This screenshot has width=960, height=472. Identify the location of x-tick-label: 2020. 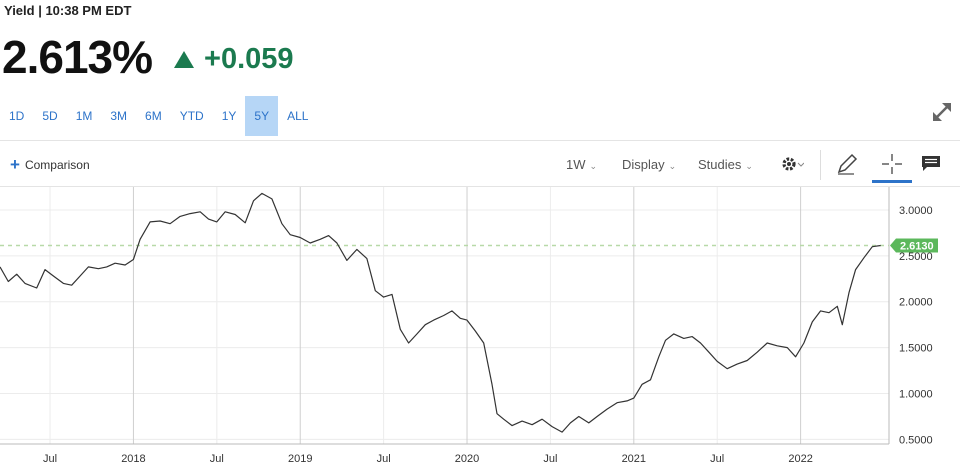
(467, 459).